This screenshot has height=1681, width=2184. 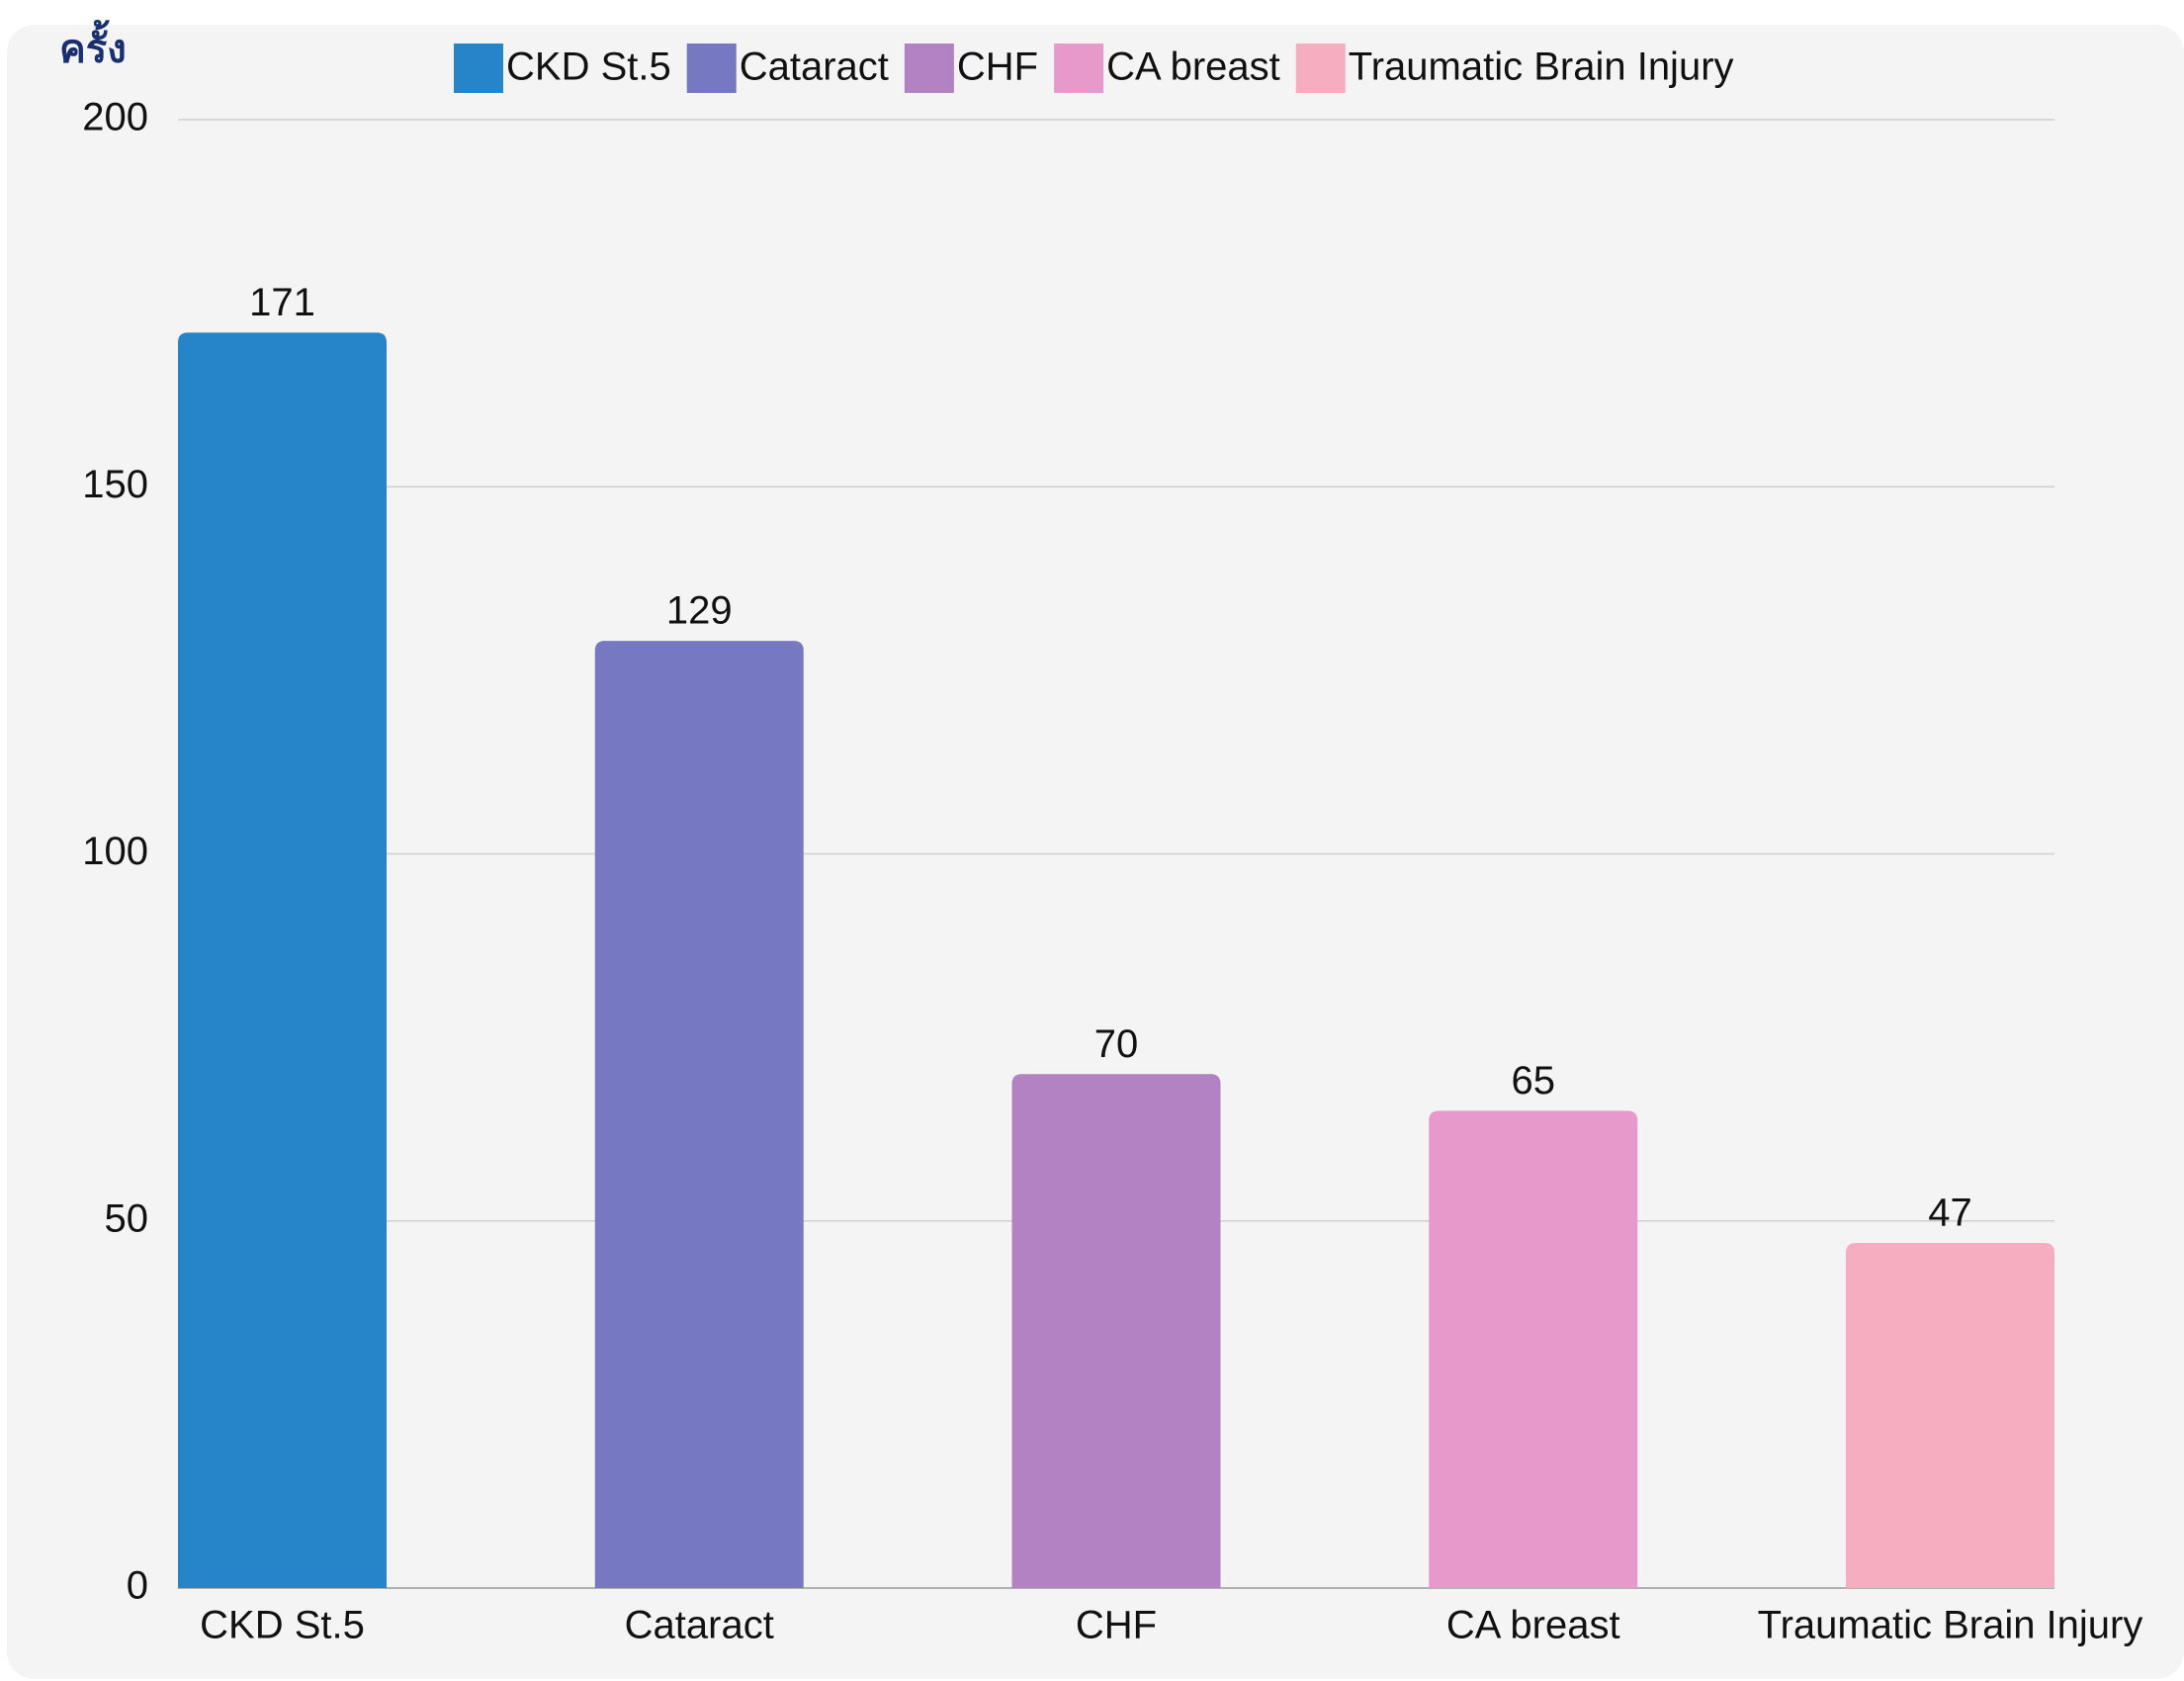 What do you see at coordinates (1116, 1044) in the screenshot?
I see `data-label: 70` at bounding box center [1116, 1044].